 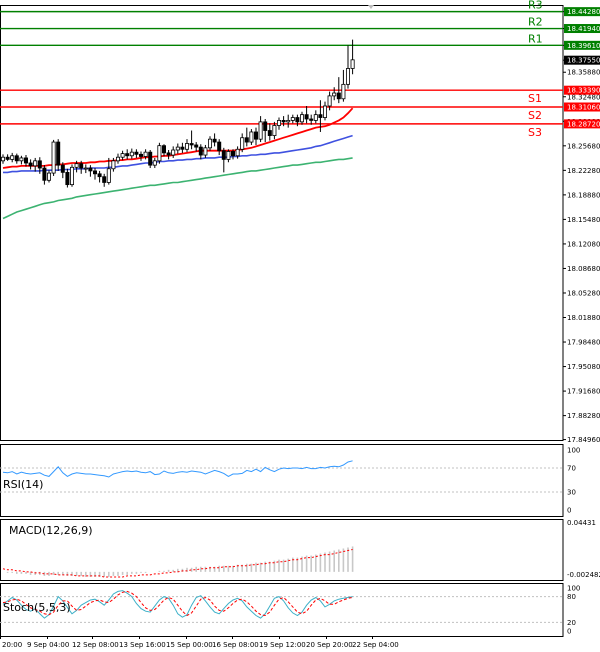 What do you see at coordinates (569, 632) in the screenshot?
I see `stoch-tick-label: 0` at bounding box center [569, 632].